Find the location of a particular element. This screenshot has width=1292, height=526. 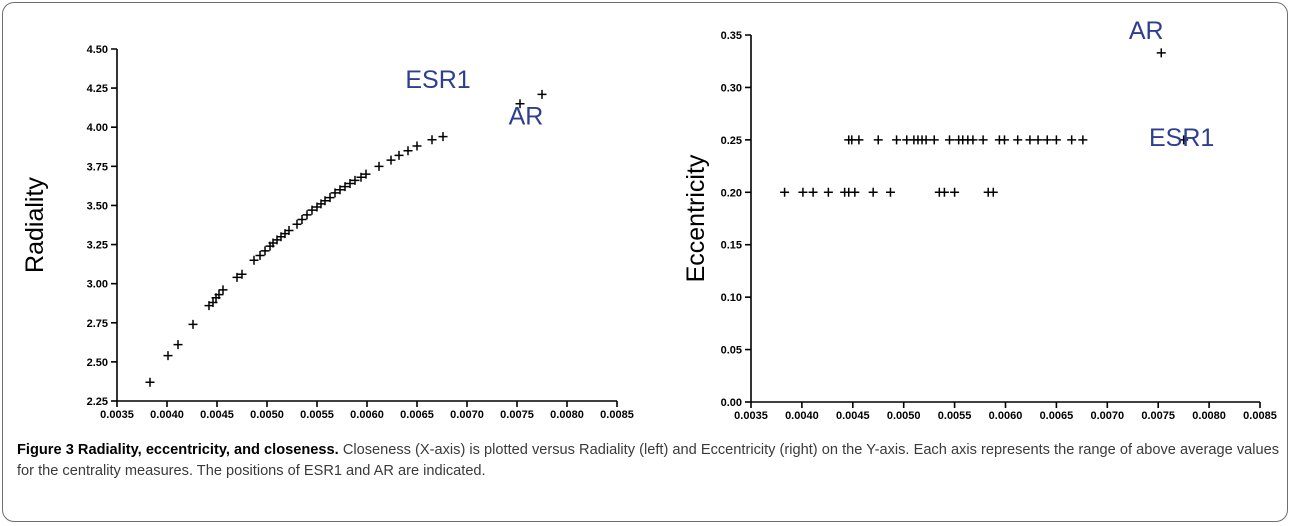

x-tick-label: 0.0055 is located at coordinates (955, 416).